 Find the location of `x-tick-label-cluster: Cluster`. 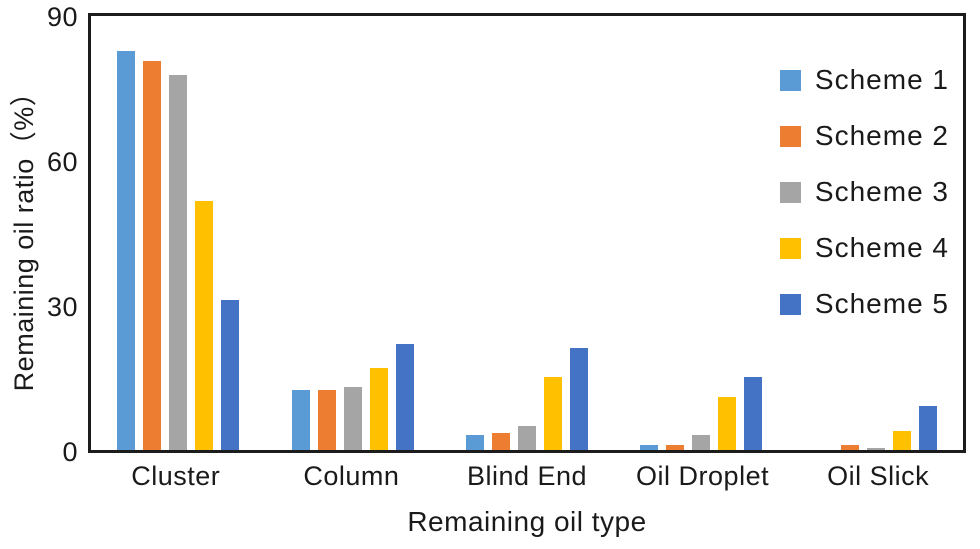

x-tick-label-cluster: Cluster is located at coordinates (176, 476).